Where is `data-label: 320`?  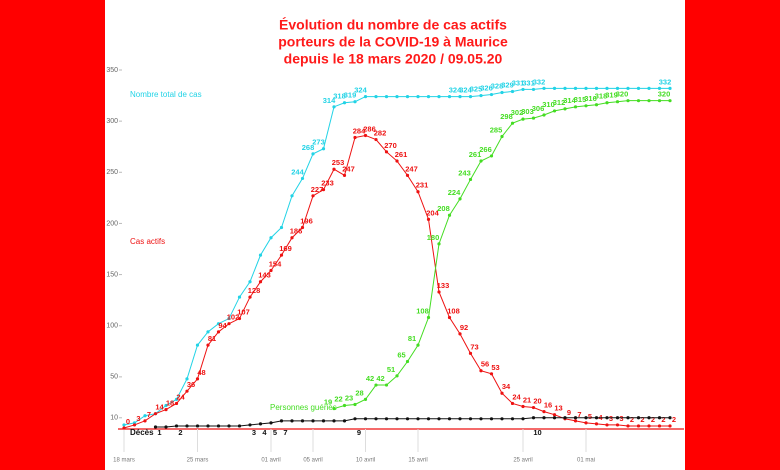
data-label: 320 is located at coordinates (664, 94).